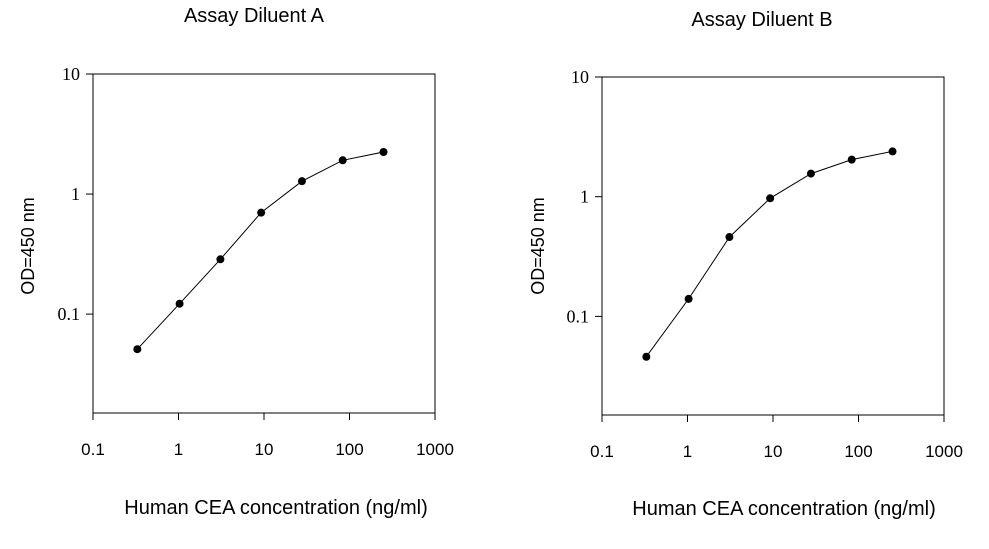  I want to click on chart-title: Assay Diluent A, so click(254, 16).